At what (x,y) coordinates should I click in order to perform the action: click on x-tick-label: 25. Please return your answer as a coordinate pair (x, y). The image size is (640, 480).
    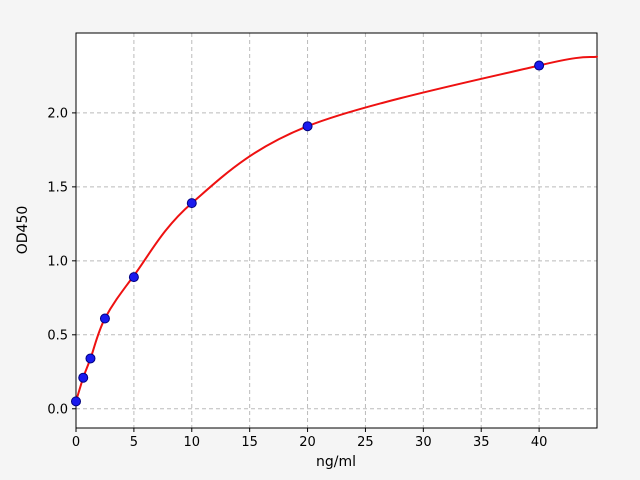
    Looking at the image, I should click on (365, 442).